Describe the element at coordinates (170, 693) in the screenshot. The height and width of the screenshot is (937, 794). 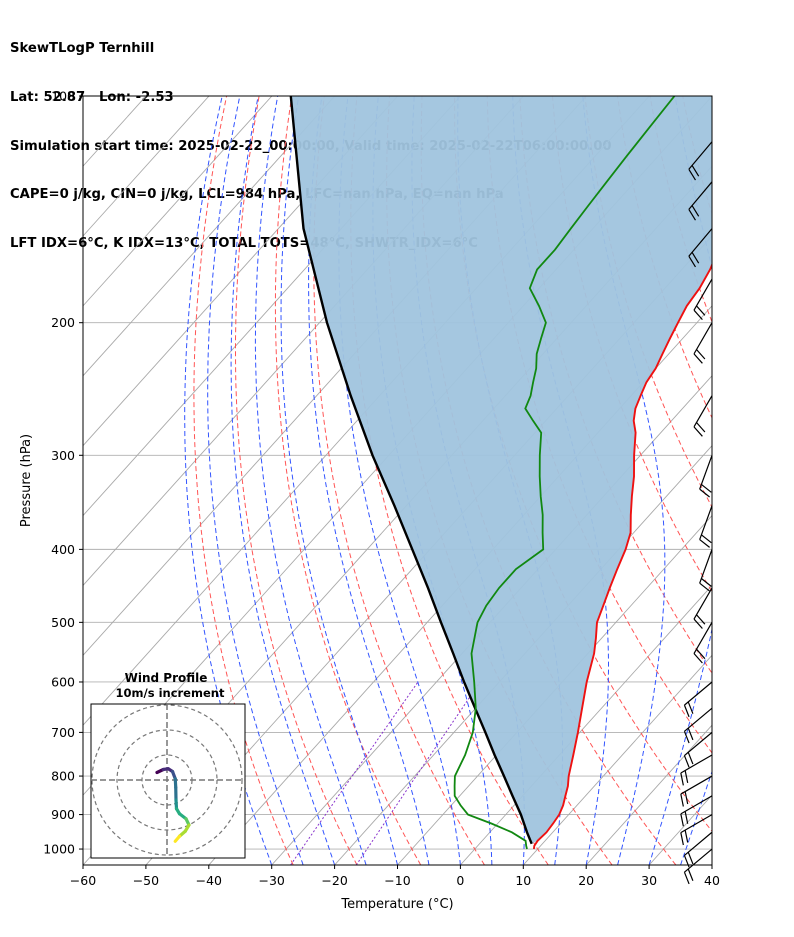
I see `hodograph-subtitle: 10m/s increment` at that location.